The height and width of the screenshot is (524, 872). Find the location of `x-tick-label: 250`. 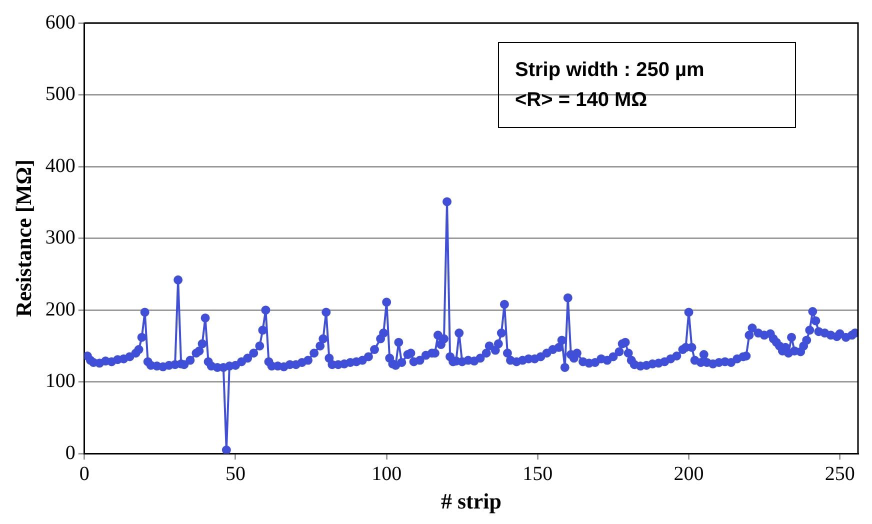

x-tick-label: 250 is located at coordinates (839, 473).